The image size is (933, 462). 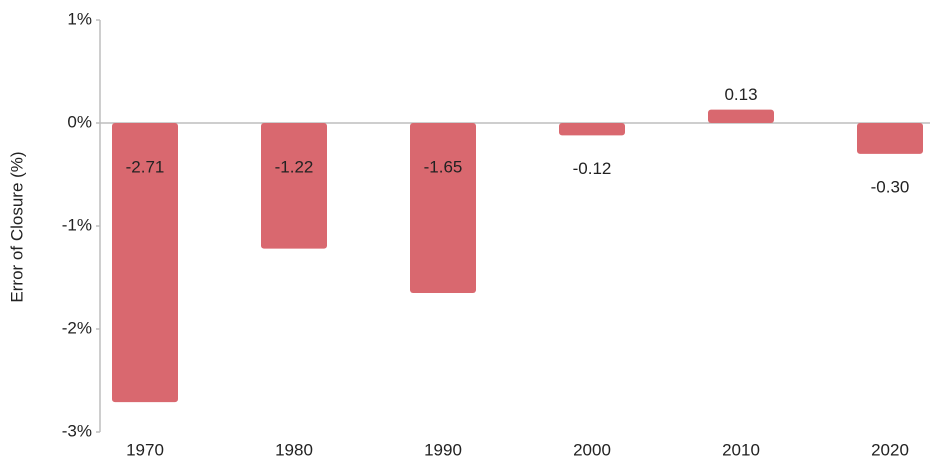 What do you see at coordinates (592, 449) in the screenshot?
I see `x-tick-label: 2000` at bounding box center [592, 449].